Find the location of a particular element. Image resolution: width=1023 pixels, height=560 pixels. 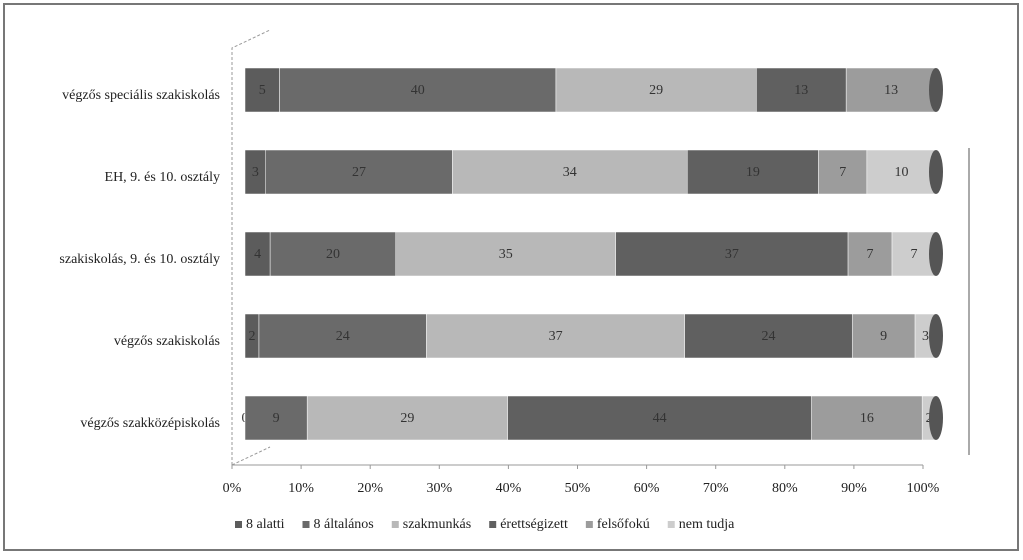

x-tick-label: 80% is located at coordinates (785, 488).